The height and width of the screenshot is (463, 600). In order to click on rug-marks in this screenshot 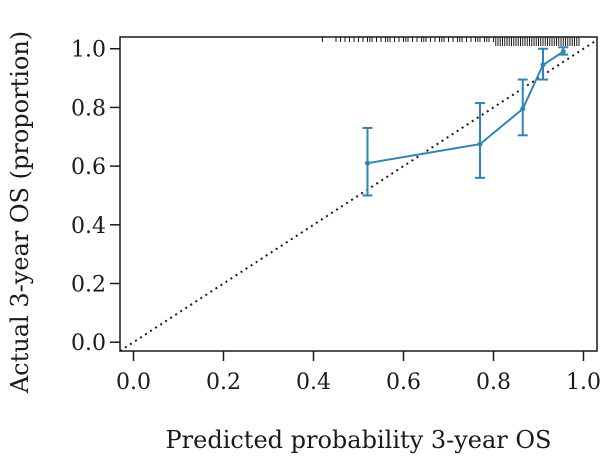, I will do `click(451, 41)`.